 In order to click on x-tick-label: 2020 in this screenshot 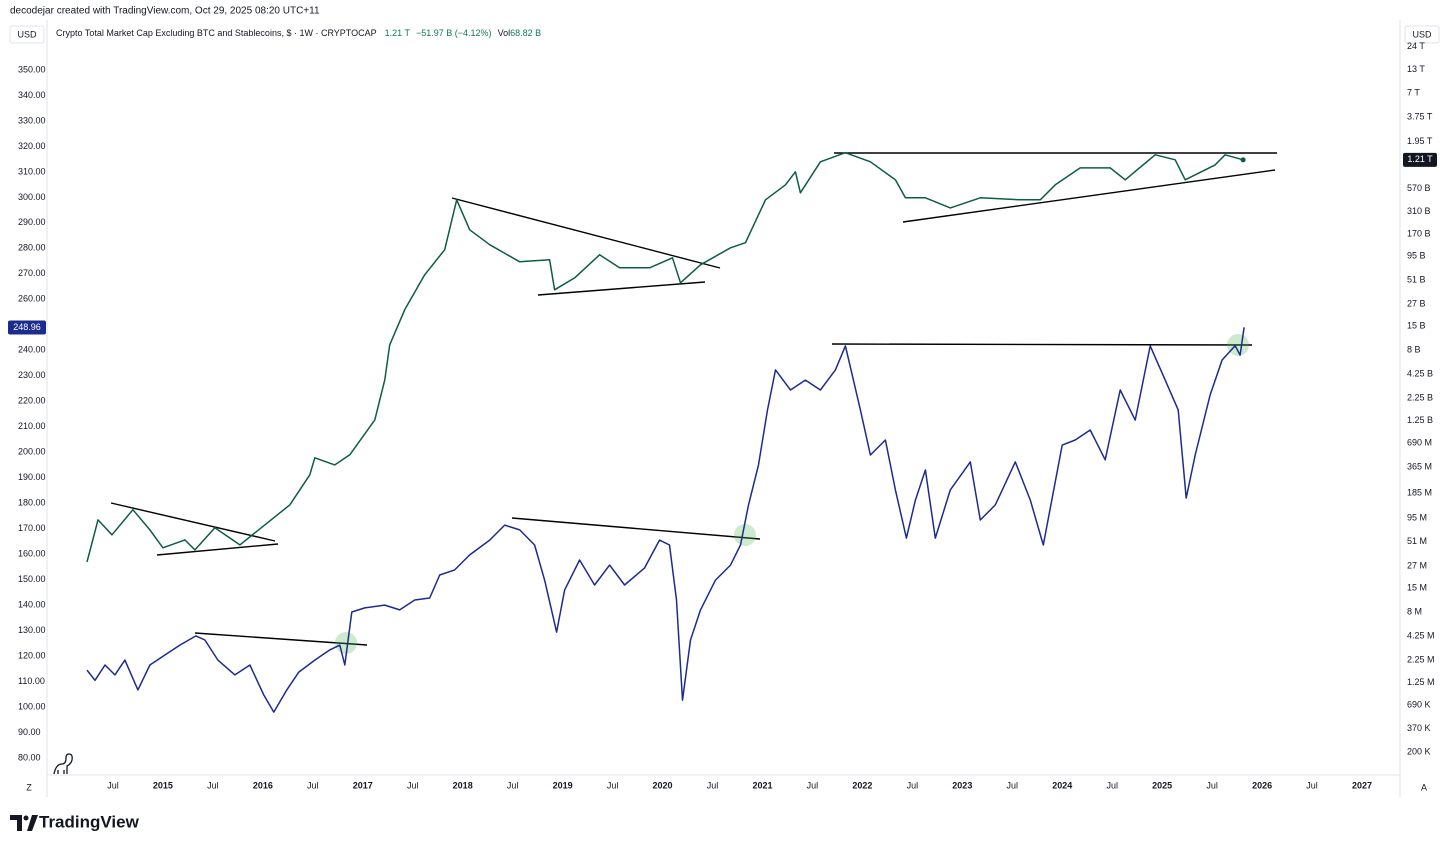, I will do `click(663, 785)`.